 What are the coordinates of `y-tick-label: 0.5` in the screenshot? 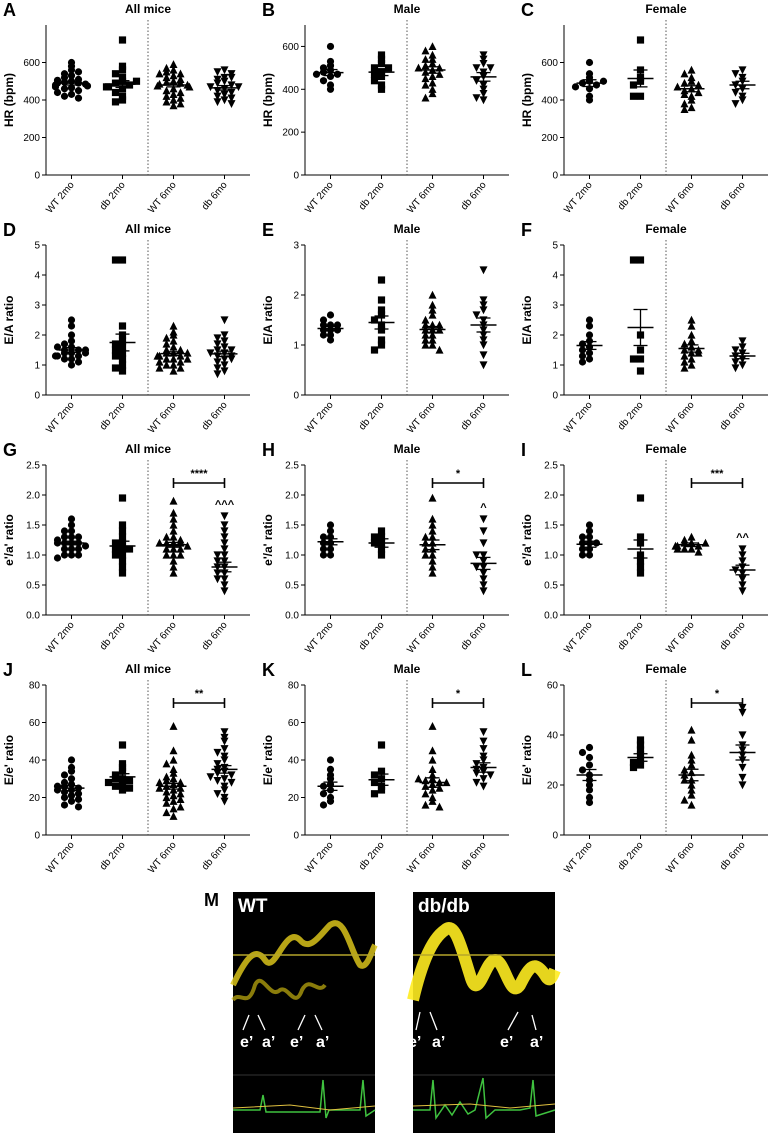 It's located at (292, 586).